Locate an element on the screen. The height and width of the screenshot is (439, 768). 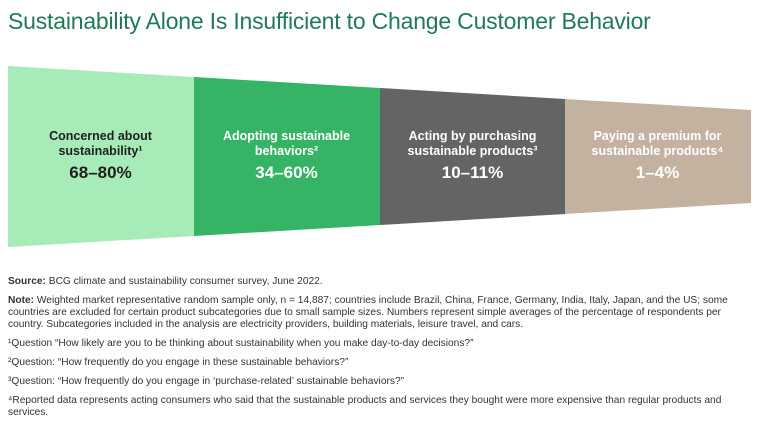
stage-value: 34–60% is located at coordinates (286, 172).